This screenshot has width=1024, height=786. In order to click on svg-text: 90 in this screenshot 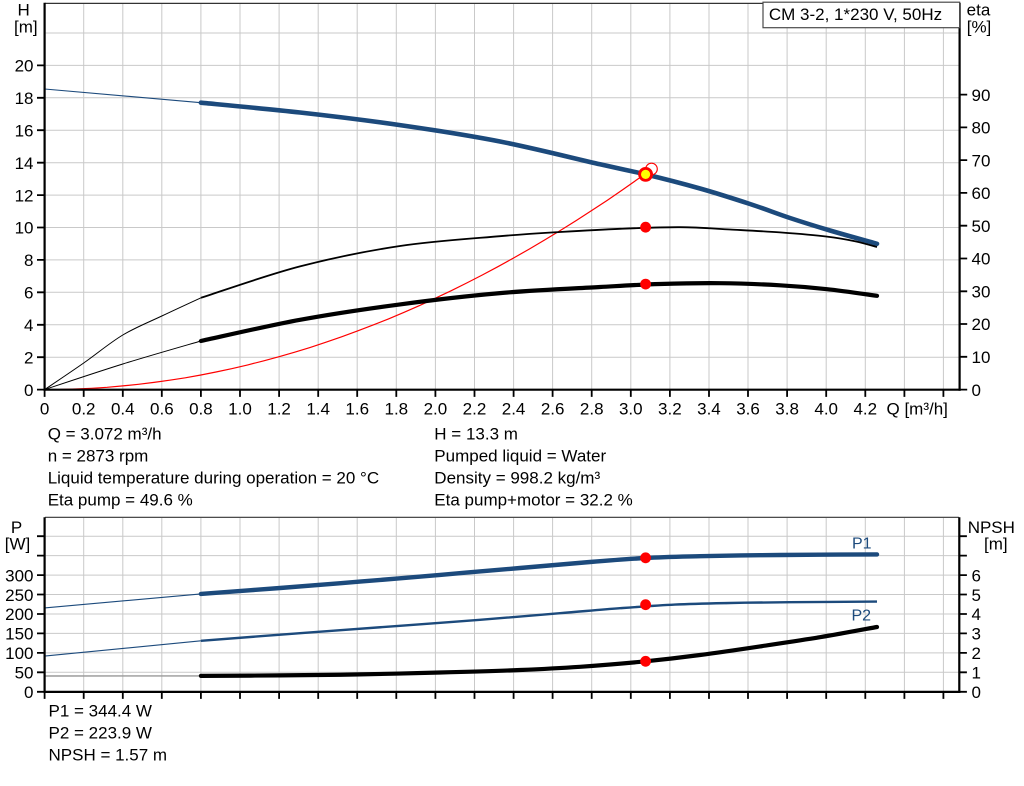, I will do `click(981, 95)`.